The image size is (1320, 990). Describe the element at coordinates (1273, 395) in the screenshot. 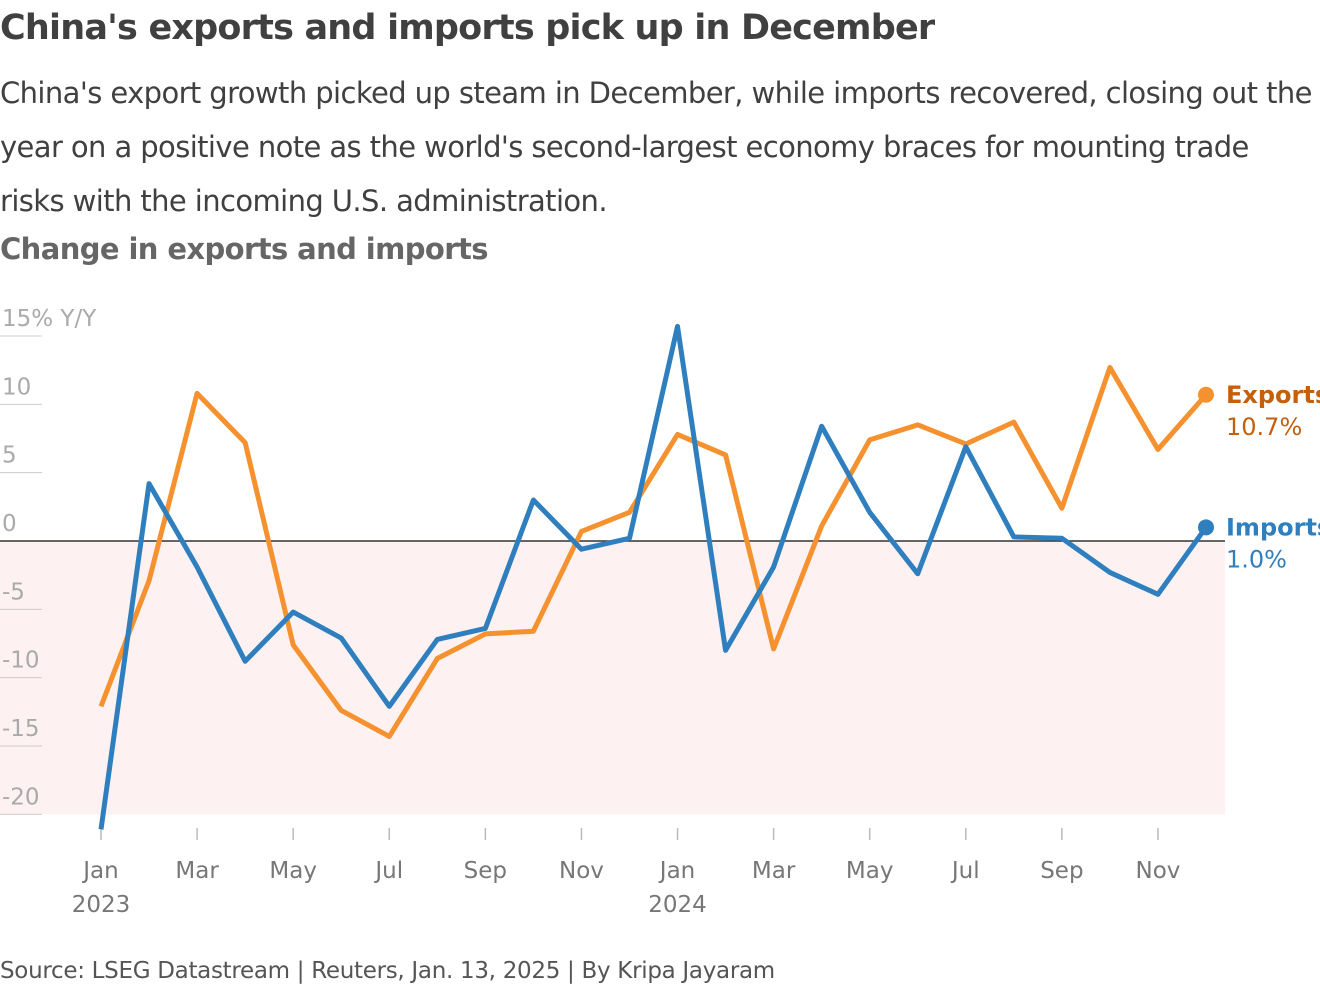

I see `exports-label: Exports` at that location.